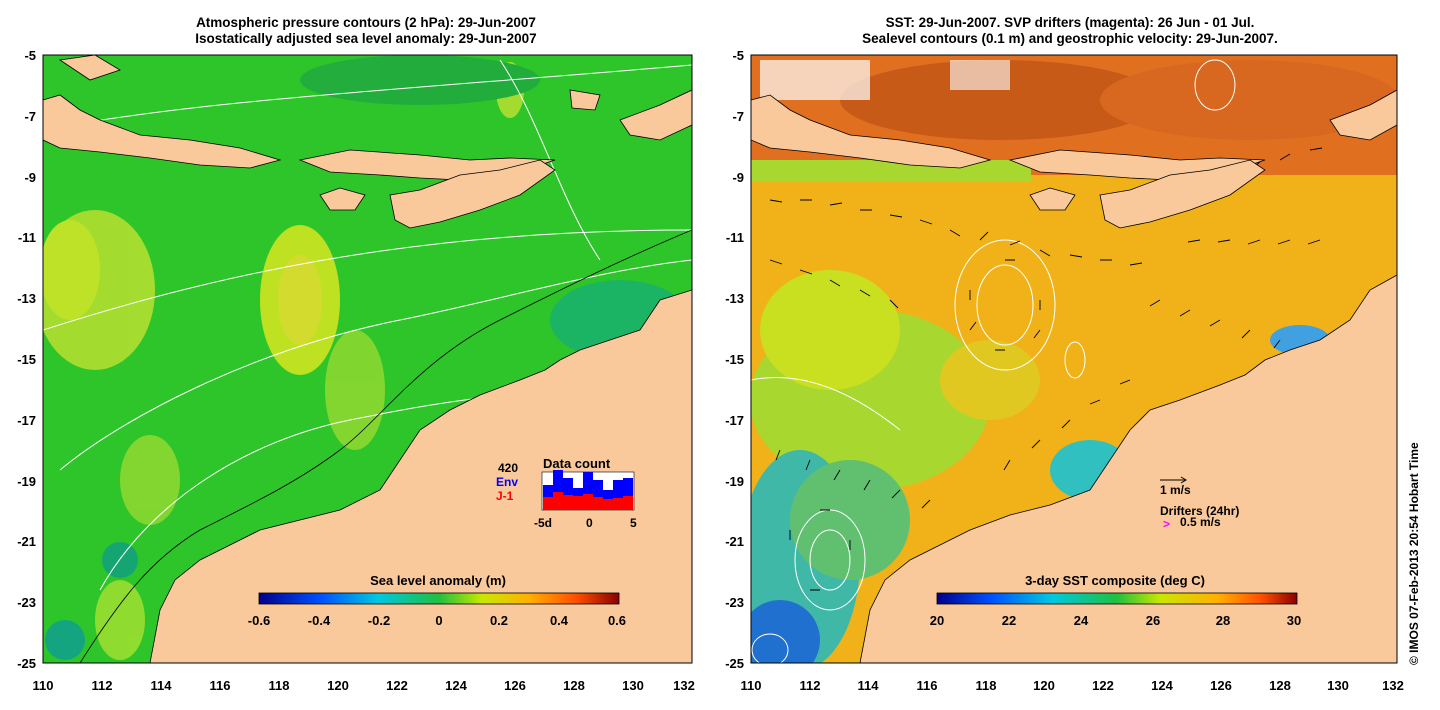 Image resolution: width=1440 pixels, height=710 pixels. What do you see at coordinates (1153, 620) in the screenshot?
I see `sst-tick-4: 26` at bounding box center [1153, 620].